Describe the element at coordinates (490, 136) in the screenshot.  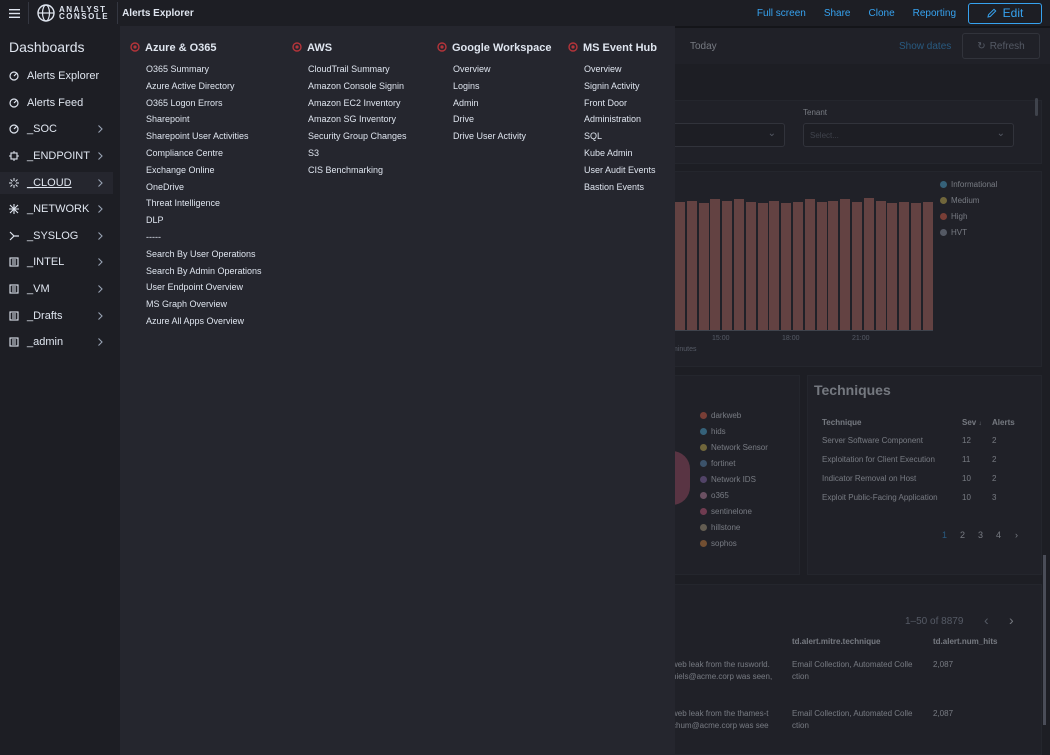
I see `menu-item: Drive User Activity` at that location.